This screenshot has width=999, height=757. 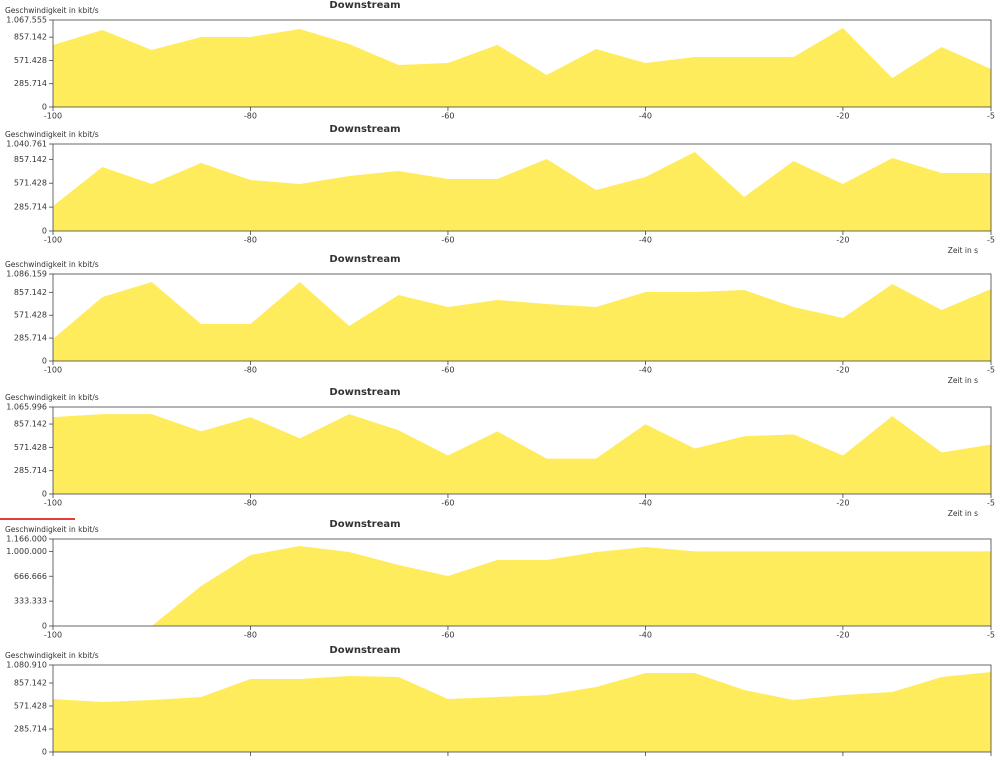 What do you see at coordinates (26, 665) in the screenshot?
I see `y-tick-label: 1.080.910` at bounding box center [26, 665].